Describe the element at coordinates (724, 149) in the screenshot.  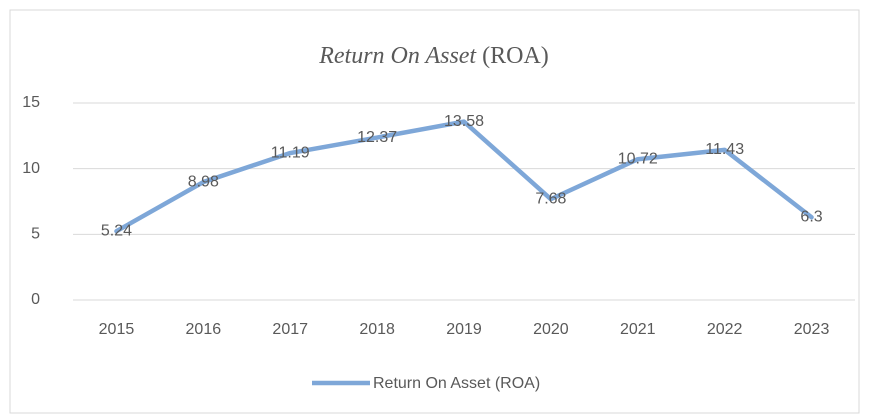
I see `data-label: 11.43` at that location.